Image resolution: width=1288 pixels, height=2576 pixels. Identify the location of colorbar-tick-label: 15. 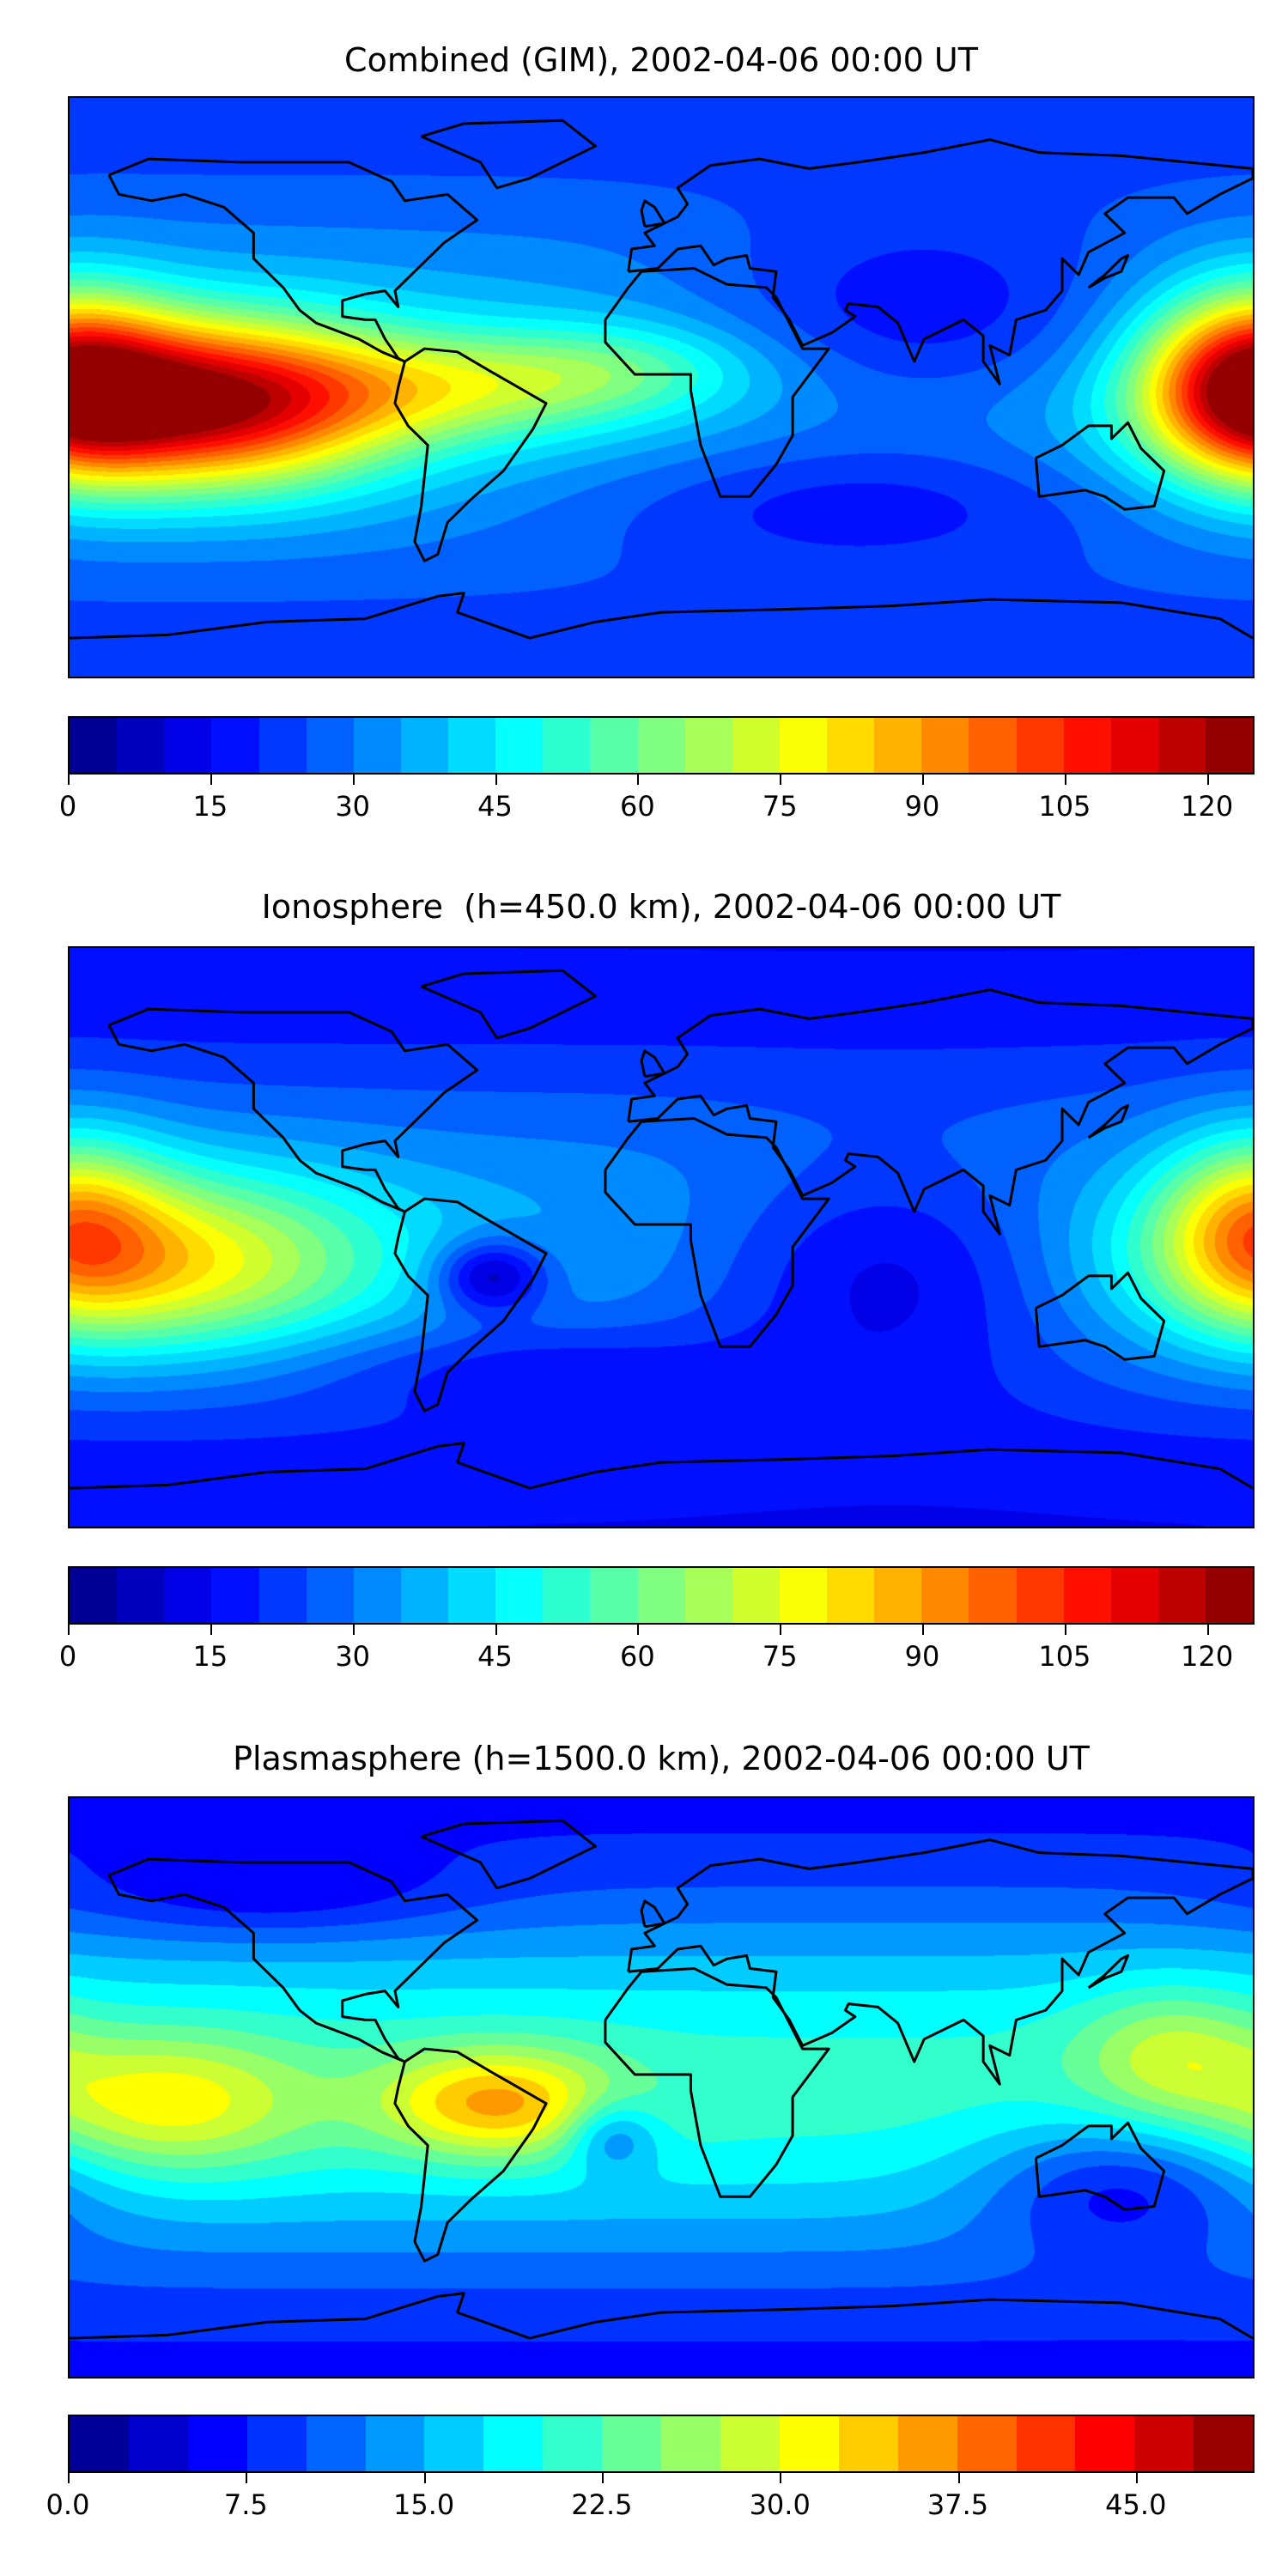
(210, 1656).